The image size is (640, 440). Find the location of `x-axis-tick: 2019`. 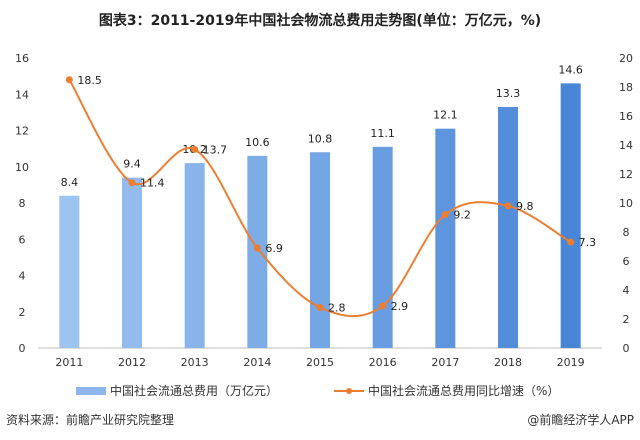

x-axis-tick: 2019 is located at coordinates (571, 362).